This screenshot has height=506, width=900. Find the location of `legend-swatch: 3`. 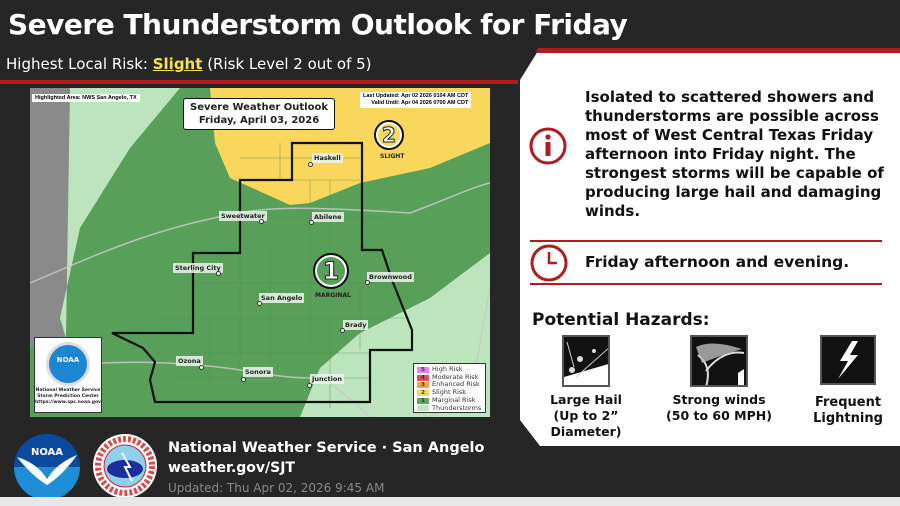

legend-swatch: 3 is located at coordinates (423, 385).